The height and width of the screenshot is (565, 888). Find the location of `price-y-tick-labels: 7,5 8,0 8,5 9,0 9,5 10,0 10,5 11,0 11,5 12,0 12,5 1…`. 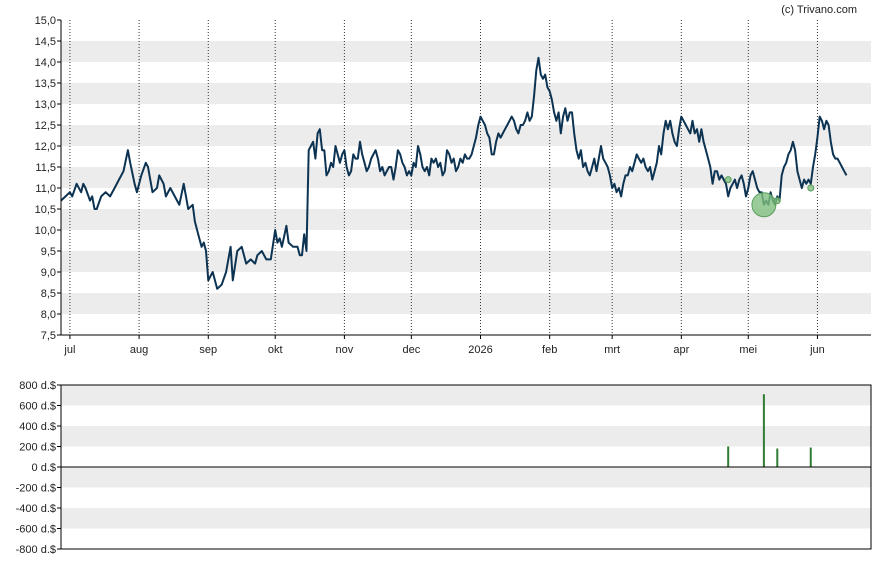

price-y-tick-labels: 7,5 8,0 8,5 9,0 9,5 10,0 10,5 11,0 11,5 12,0 12,5 1… is located at coordinates (48, 178).